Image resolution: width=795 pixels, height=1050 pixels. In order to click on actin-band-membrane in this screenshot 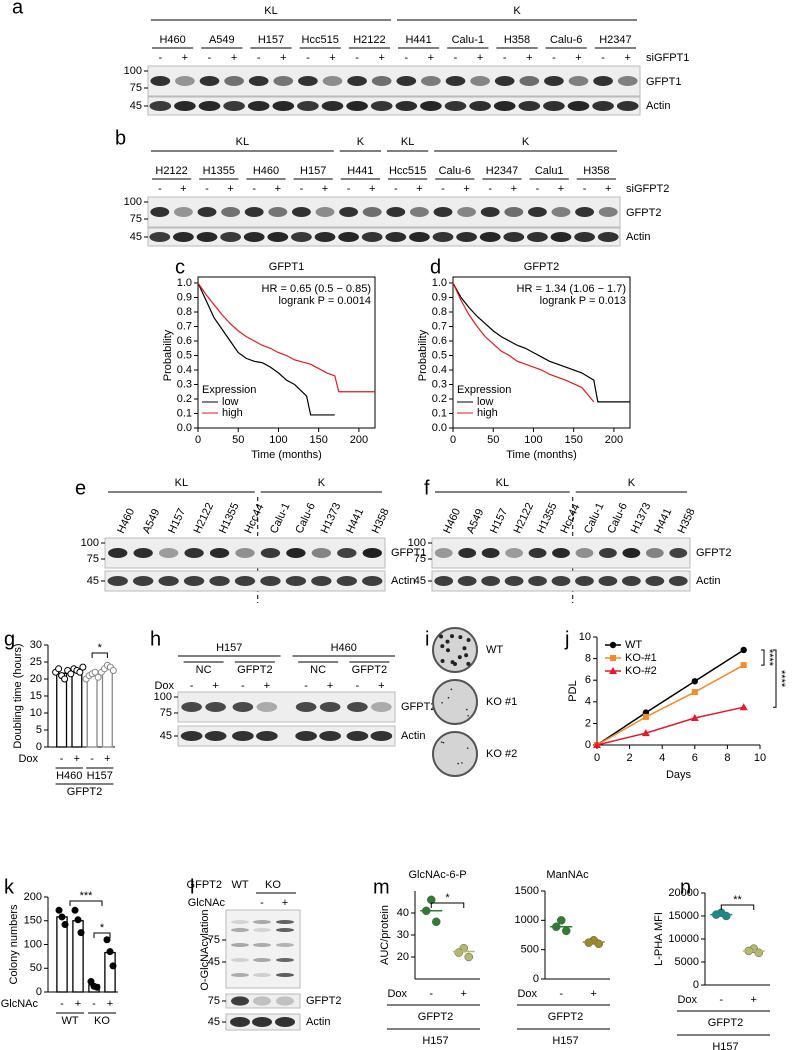, I will do `click(384, 237)`.